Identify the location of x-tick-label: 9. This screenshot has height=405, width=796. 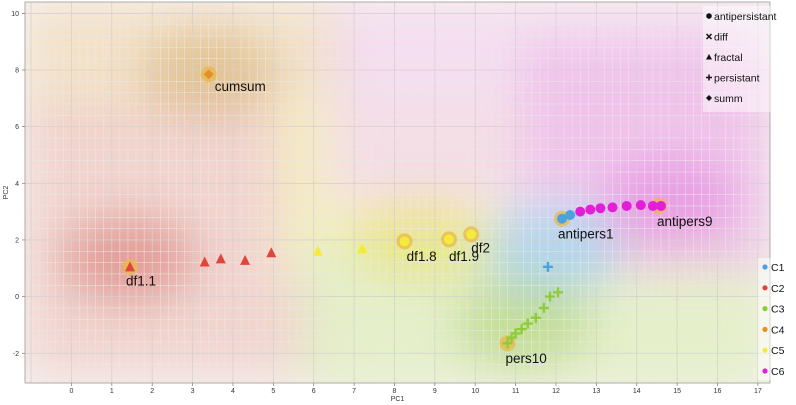
(435, 391).